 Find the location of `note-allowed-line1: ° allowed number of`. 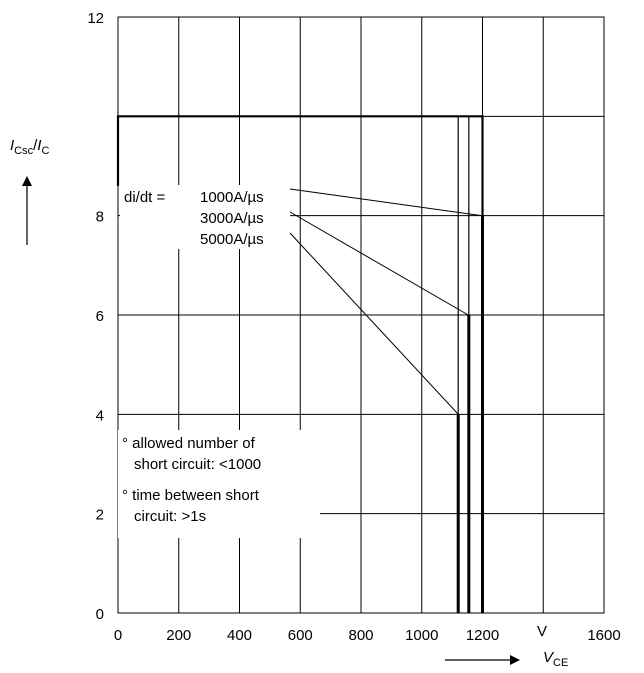

note-allowed-line1: ° allowed number of is located at coordinates (189, 443).